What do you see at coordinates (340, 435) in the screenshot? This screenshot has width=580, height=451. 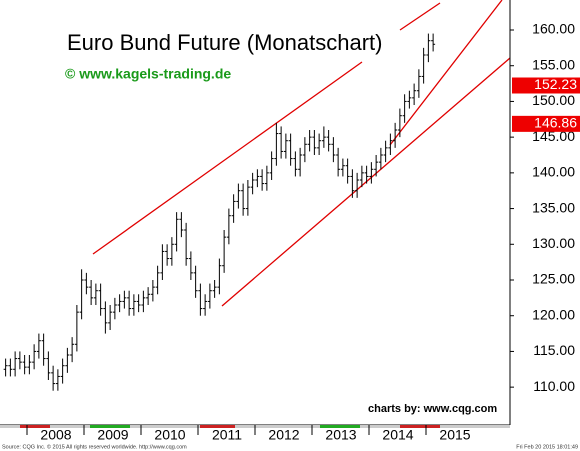 I see `x-tick-label: 2013` at bounding box center [340, 435].